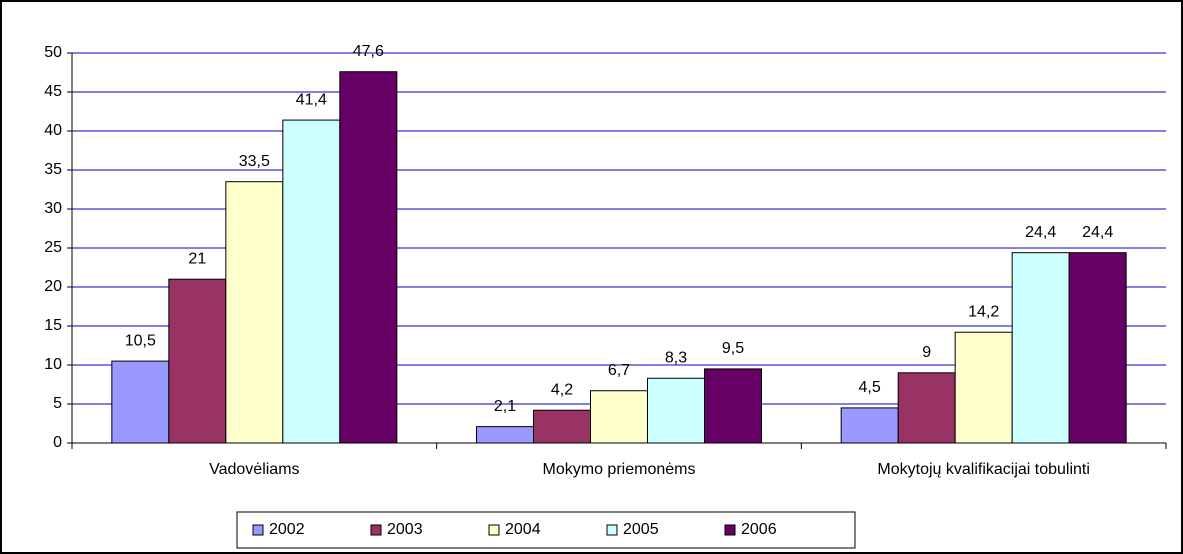 The width and height of the screenshot is (1183, 554). I want to click on y-tick-label: 40, so click(53, 130).